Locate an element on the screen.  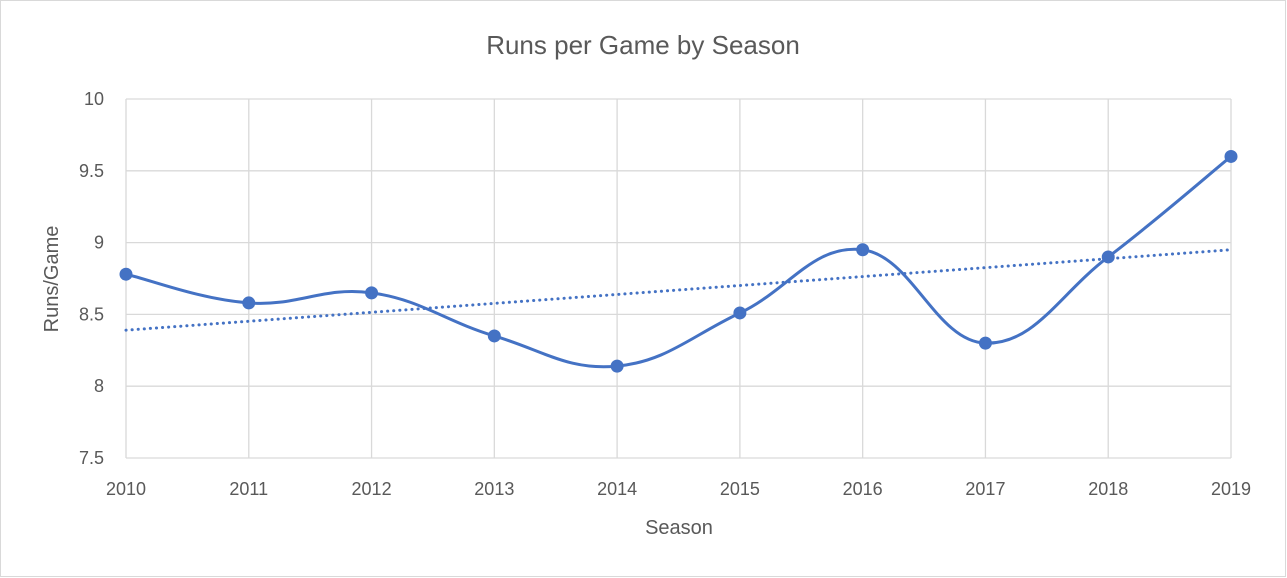
x-axis-title: Season is located at coordinates (679, 528).